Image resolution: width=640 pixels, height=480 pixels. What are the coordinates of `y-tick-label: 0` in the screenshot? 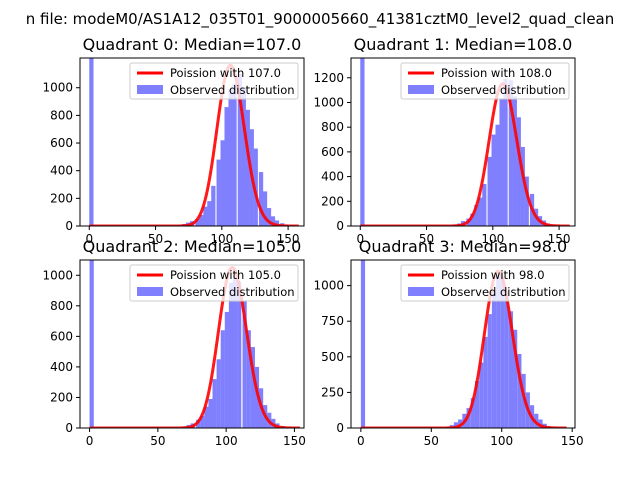 It's located at (340, 428).